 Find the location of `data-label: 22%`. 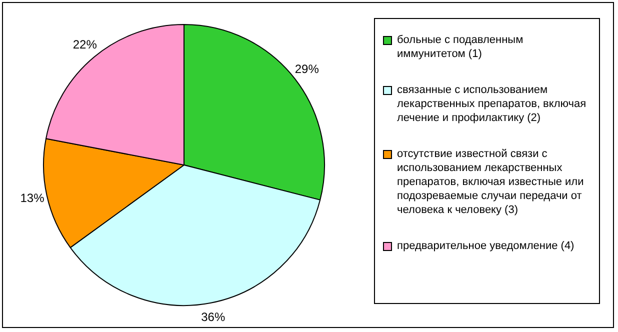

data-label: 22% is located at coordinates (85, 45).